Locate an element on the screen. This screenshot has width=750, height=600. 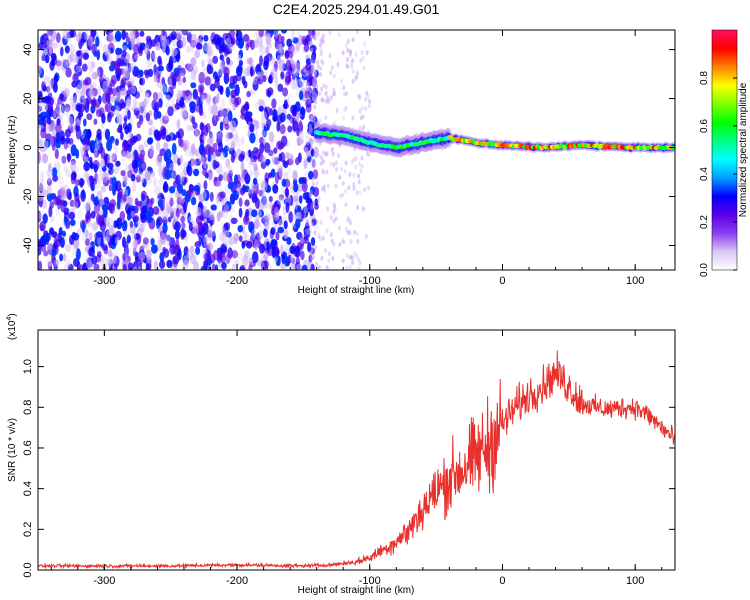
colorbar-ticks: 0.0 0.2 0.4 0.6 0.8 is located at coordinates (718, 174).